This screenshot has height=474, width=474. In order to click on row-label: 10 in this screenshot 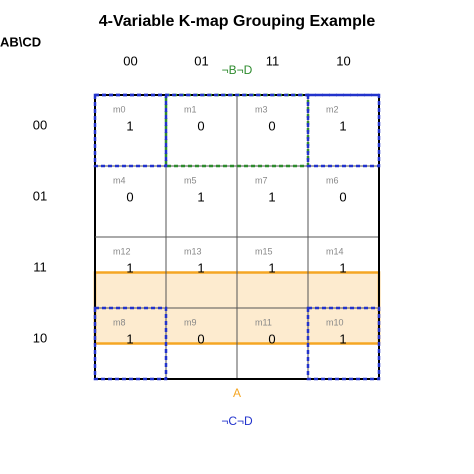, I will do `click(40, 337)`.